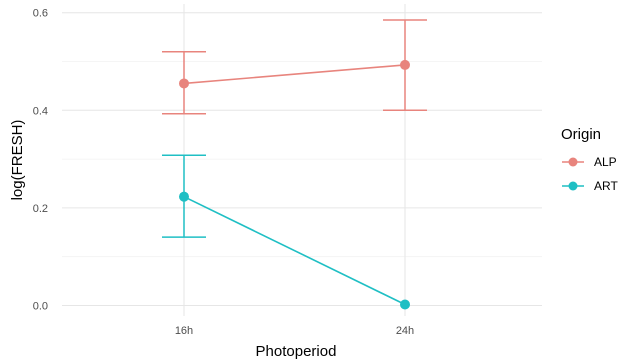 Image resolution: width=622 pixels, height=362 pixels. Describe the element at coordinates (296, 351) in the screenshot. I see `x-axis-title: Photoperiod` at that location.